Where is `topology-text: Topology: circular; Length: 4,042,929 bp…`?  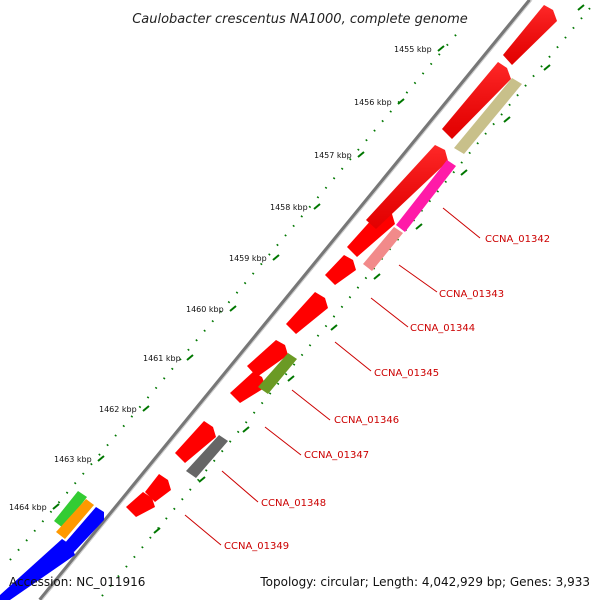
topology-text: Topology: circular; Length: 4,042,929 bp… is located at coordinates (424, 582).